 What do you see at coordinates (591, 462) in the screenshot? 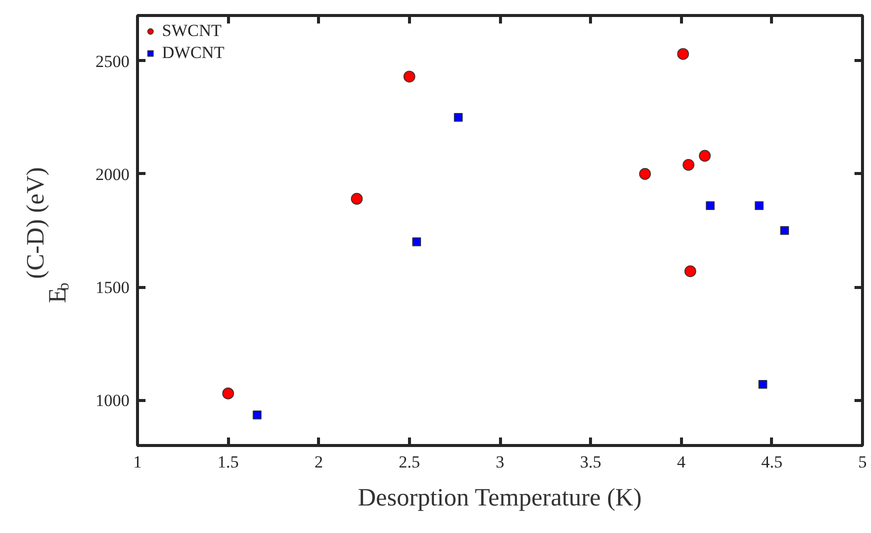
I see `x-tick-label: 3.5` at bounding box center [591, 462].